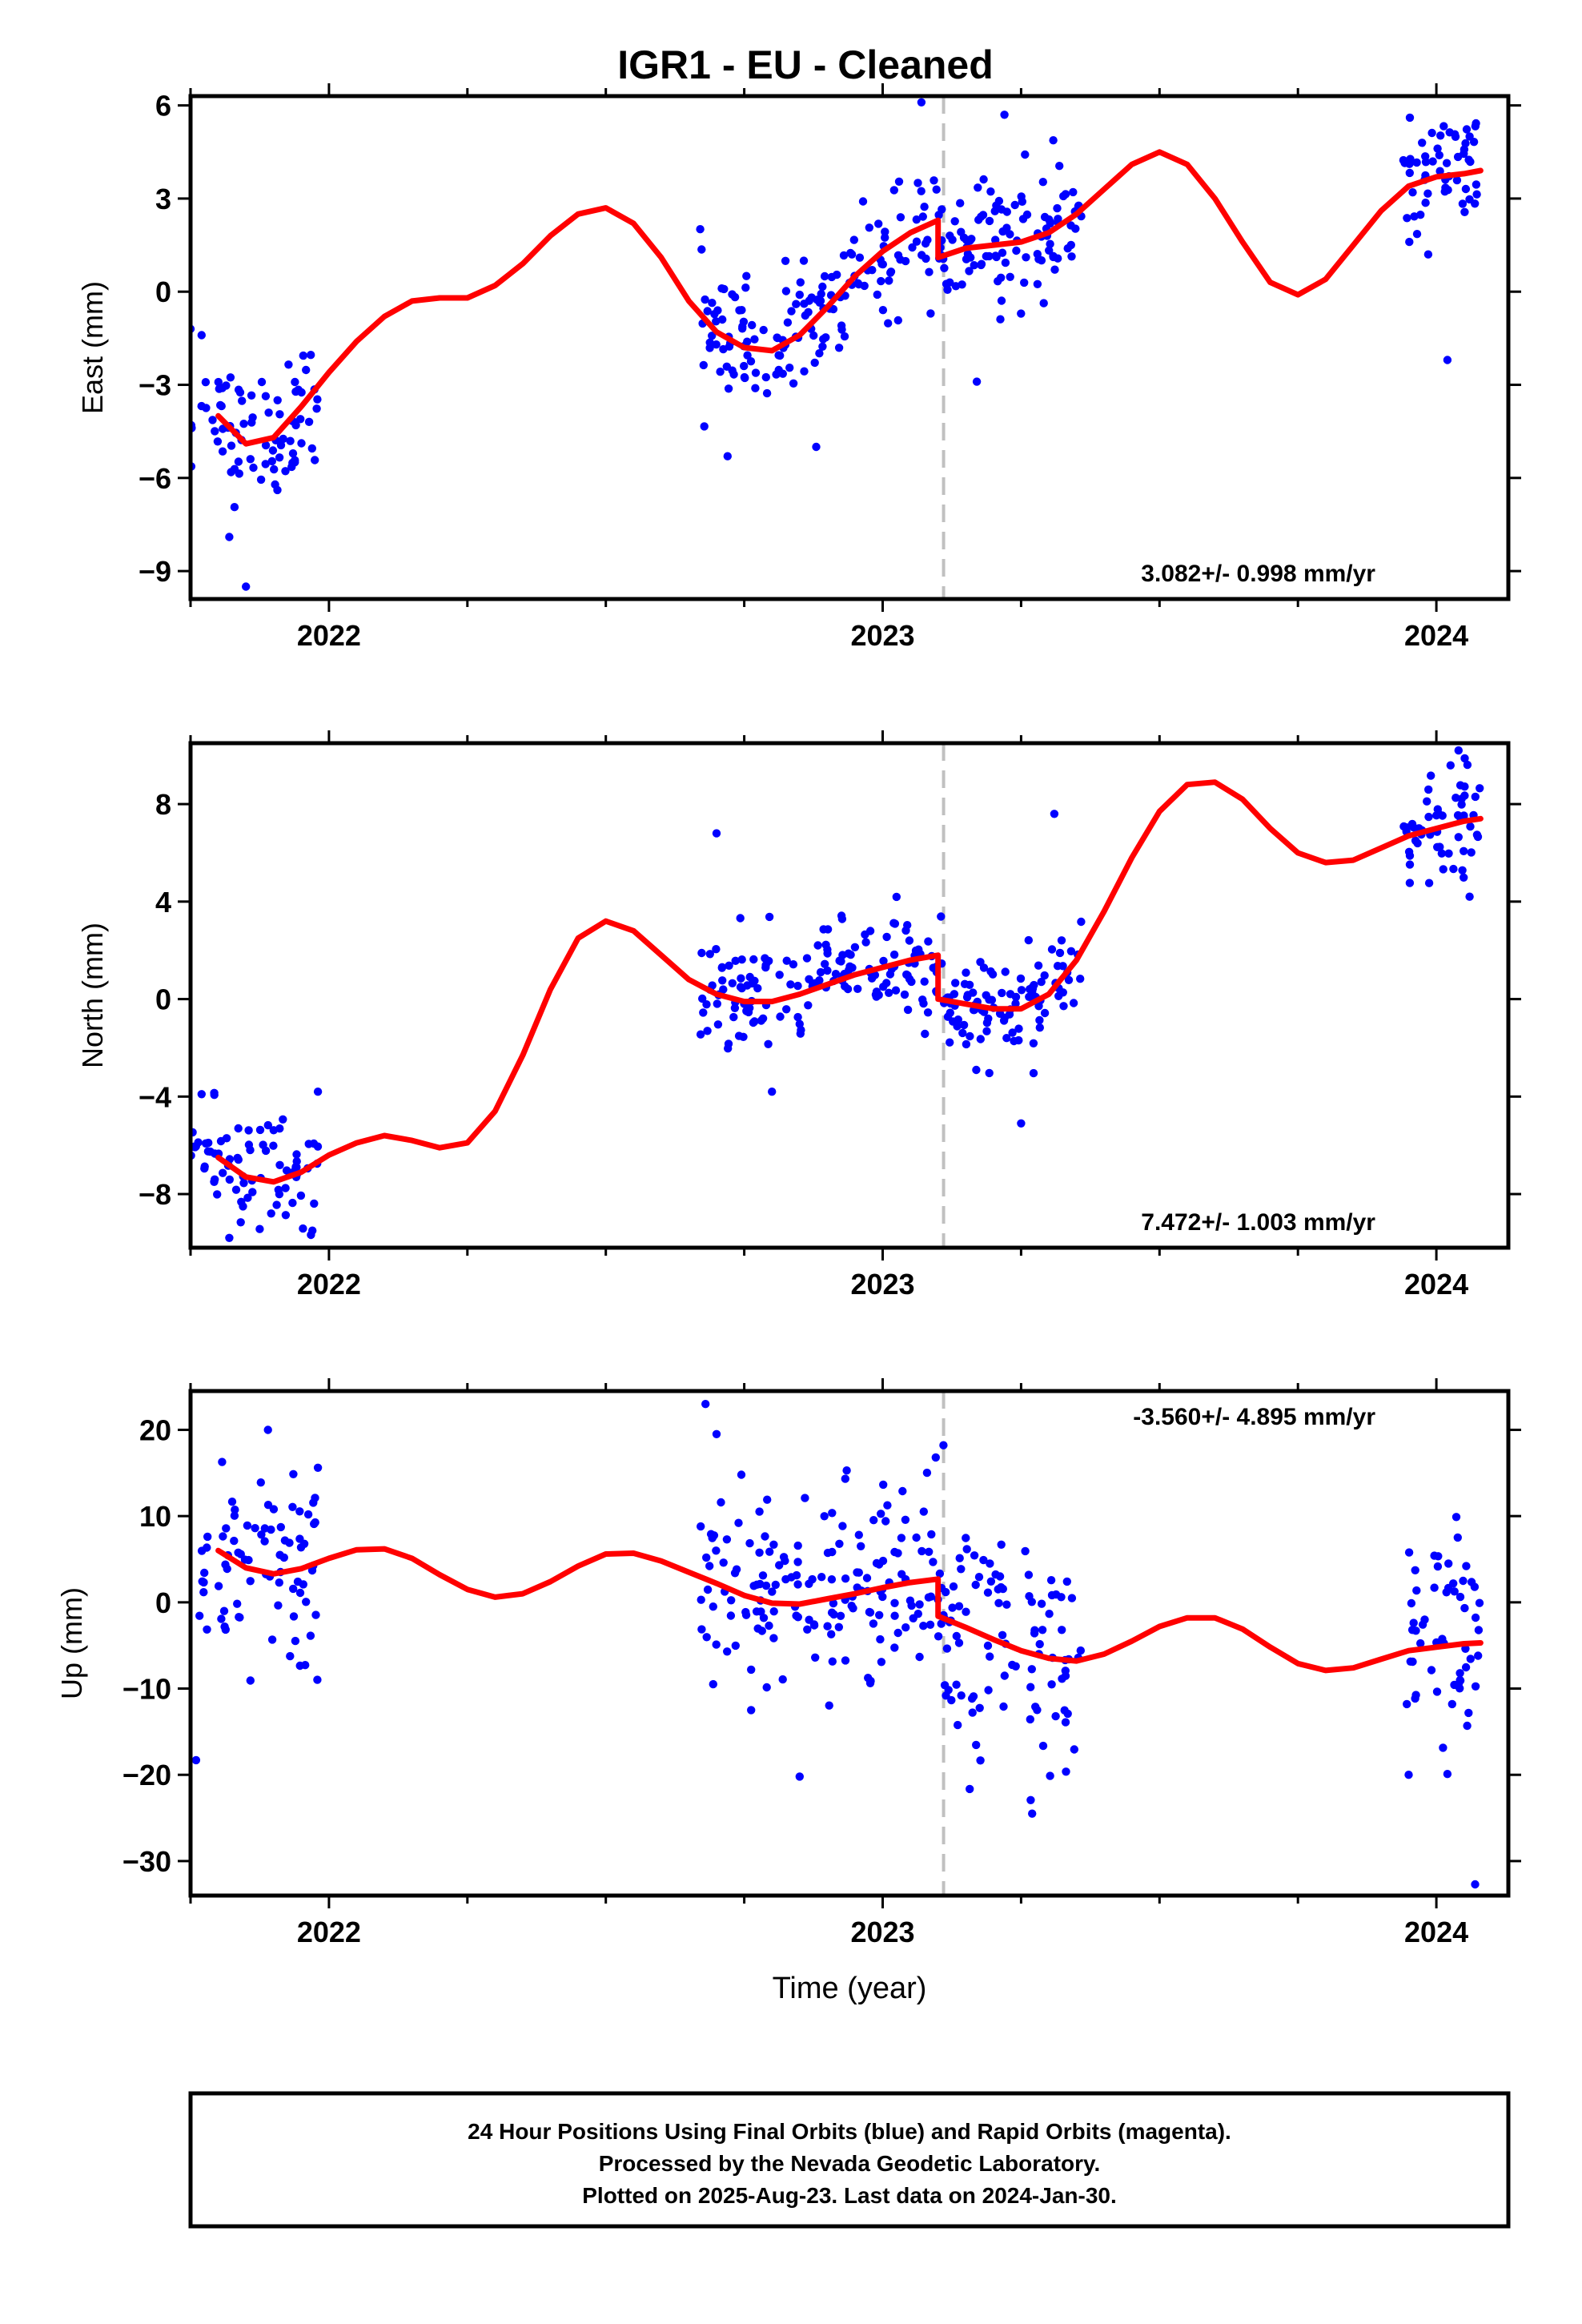  What do you see at coordinates (806, 64) in the screenshot?
I see `chart-title: IGR1 - EU - Cleaned` at bounding box center [806, 64].